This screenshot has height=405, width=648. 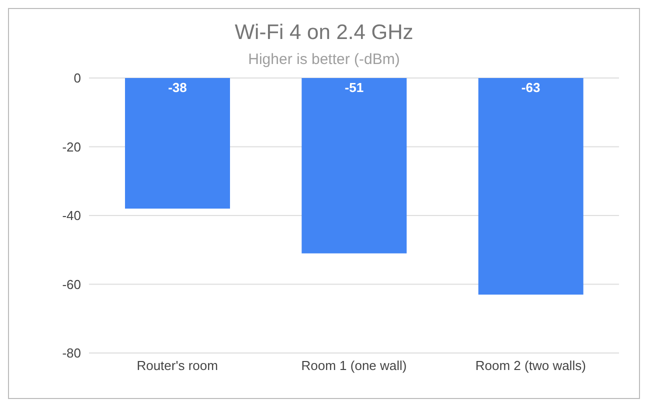 What do you see at coordinates (177, 88) in the screenshot?
I see `data-label: -38` at bounding box center [177, 88].